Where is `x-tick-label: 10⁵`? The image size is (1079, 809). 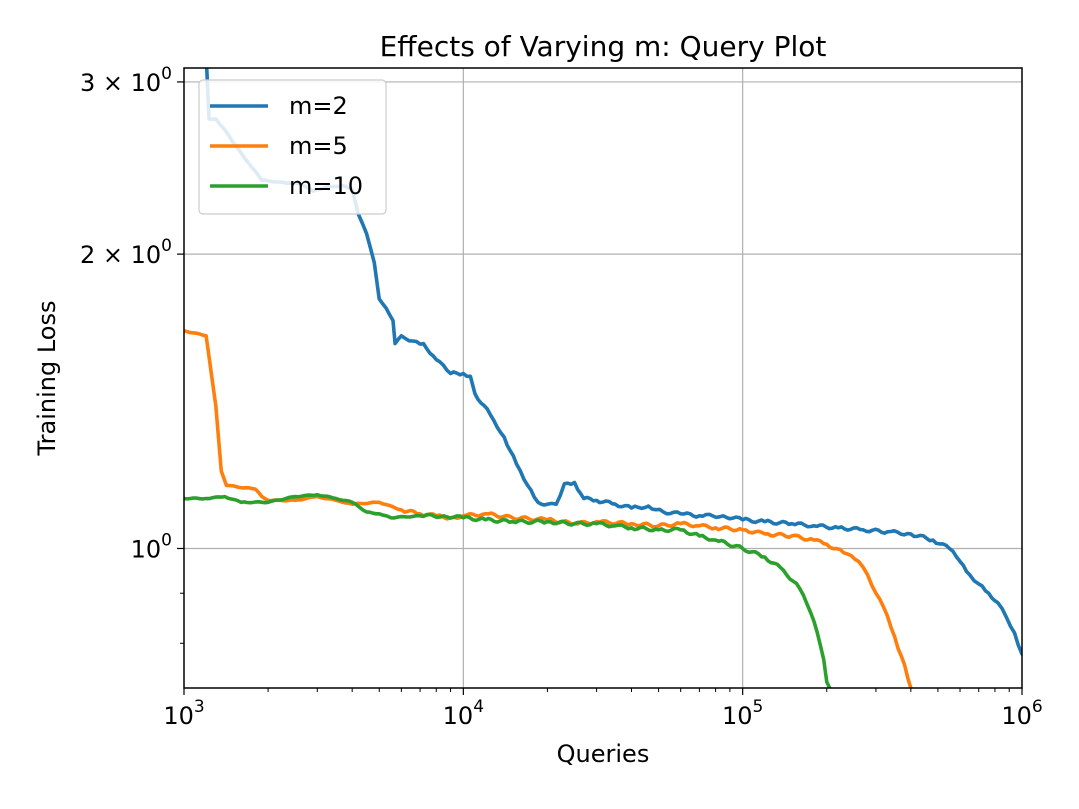 x-tick-label: 10⁵ is located at coordinates (742, 713).